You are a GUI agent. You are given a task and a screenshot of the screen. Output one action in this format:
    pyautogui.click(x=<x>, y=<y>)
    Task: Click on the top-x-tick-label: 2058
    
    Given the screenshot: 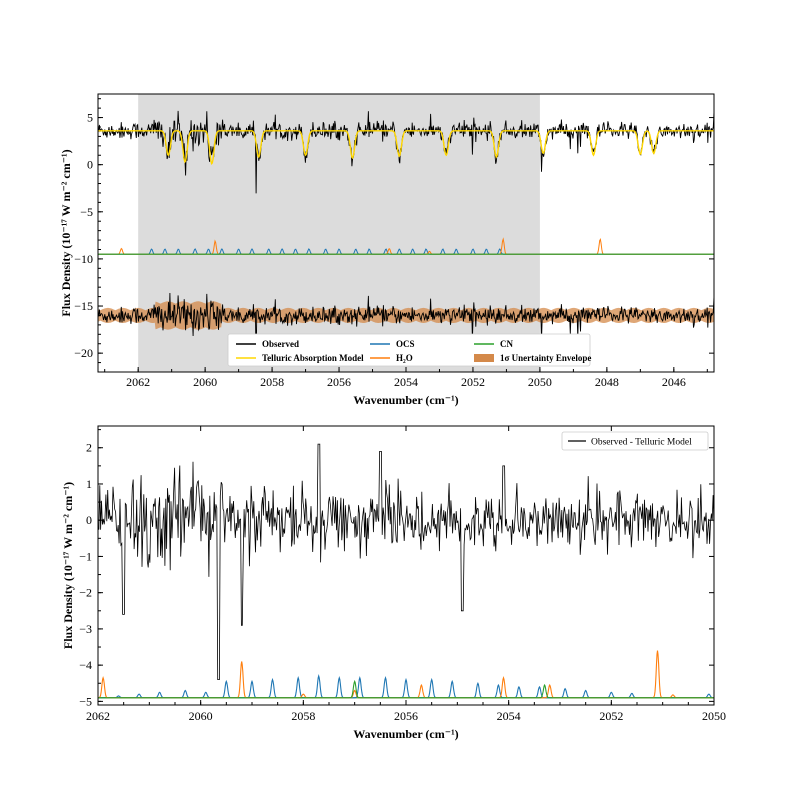 What is the action you would take?
    pyautogui.click(x=272, y=382)
    